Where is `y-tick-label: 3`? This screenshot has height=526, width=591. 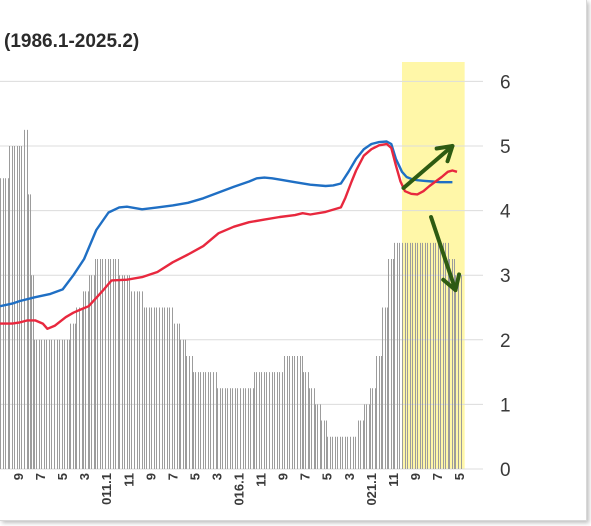
y-tick-label: 3 is located at coordinates (505, 276).